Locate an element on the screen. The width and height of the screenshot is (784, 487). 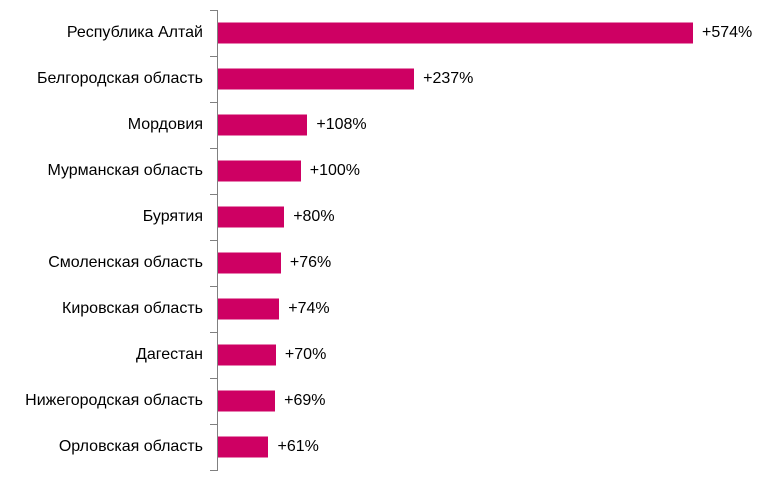
chart-row: Нижегородская область +69% is located at coordinates (392, 401).